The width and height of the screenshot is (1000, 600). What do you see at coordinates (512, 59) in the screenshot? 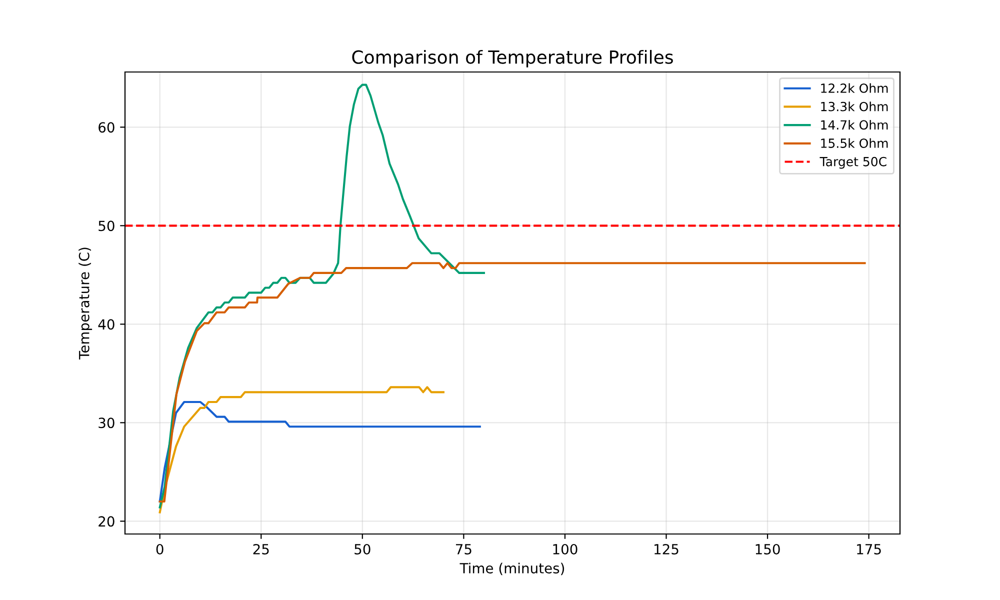
I see `chart-title: Comparison of Temperature Profiles` at bounding box center [512, 59].